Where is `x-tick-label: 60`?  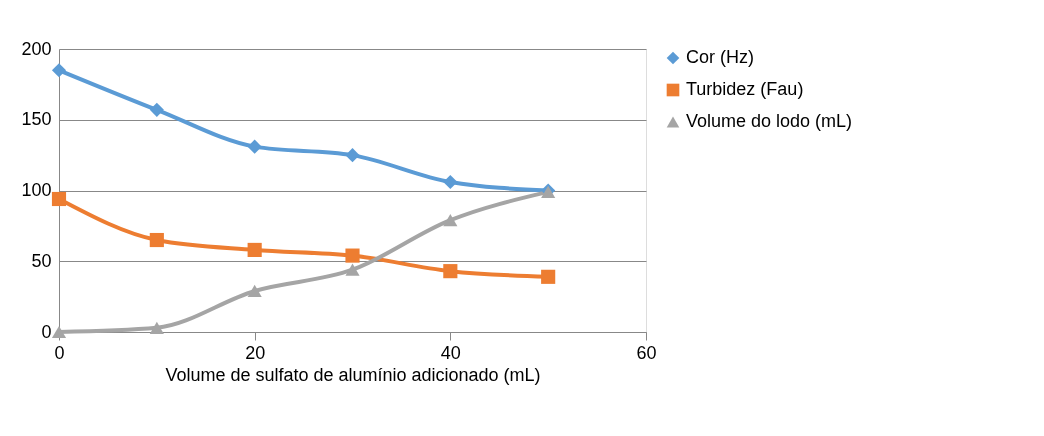 x-tick-label: 60 is located at coordinates (646, 352).